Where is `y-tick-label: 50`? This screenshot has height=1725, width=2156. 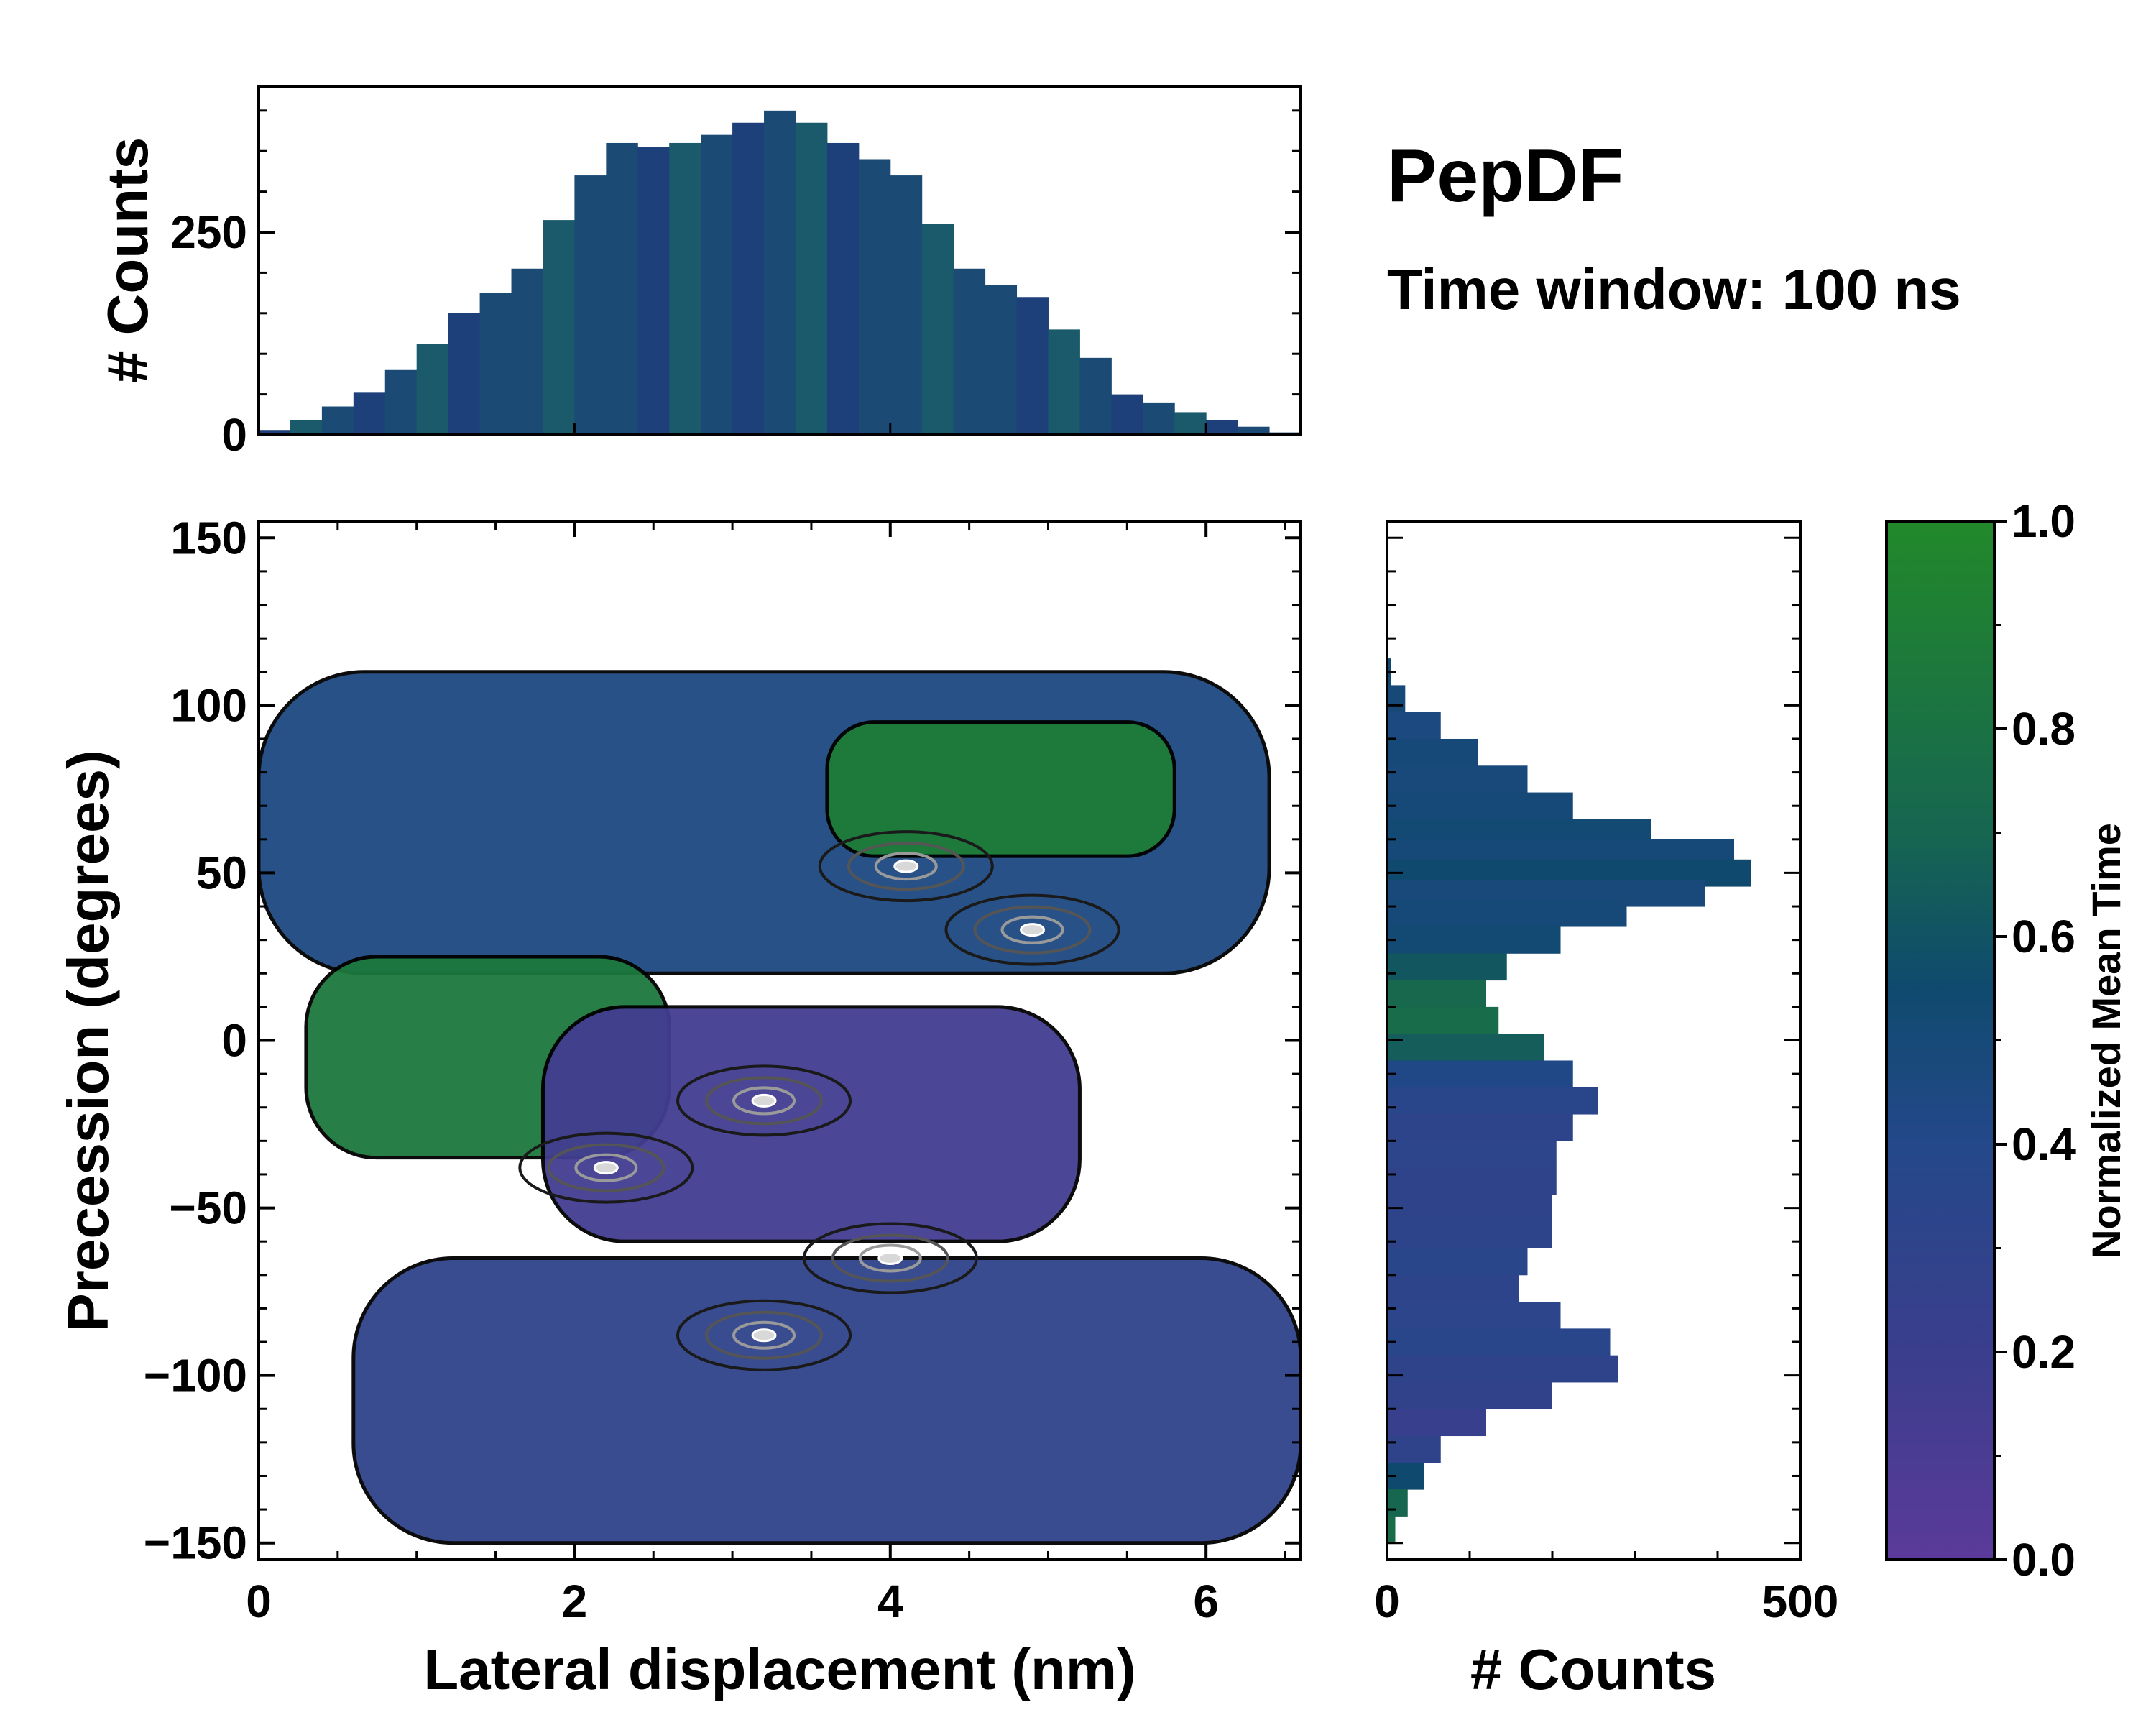
y-tick-label: 50 is located at coordinates (221, 872).